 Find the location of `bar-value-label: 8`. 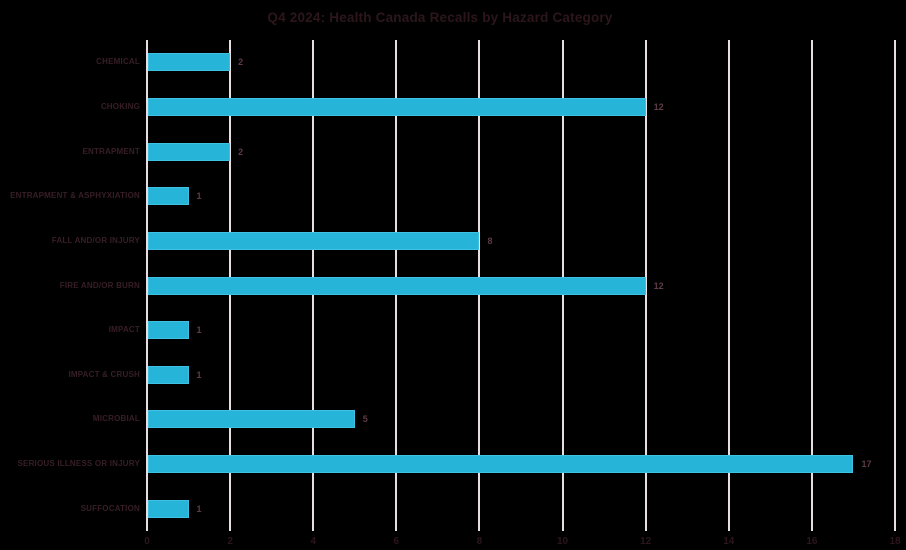

bar-value-label: 8 is located at coordinates (490, 240).